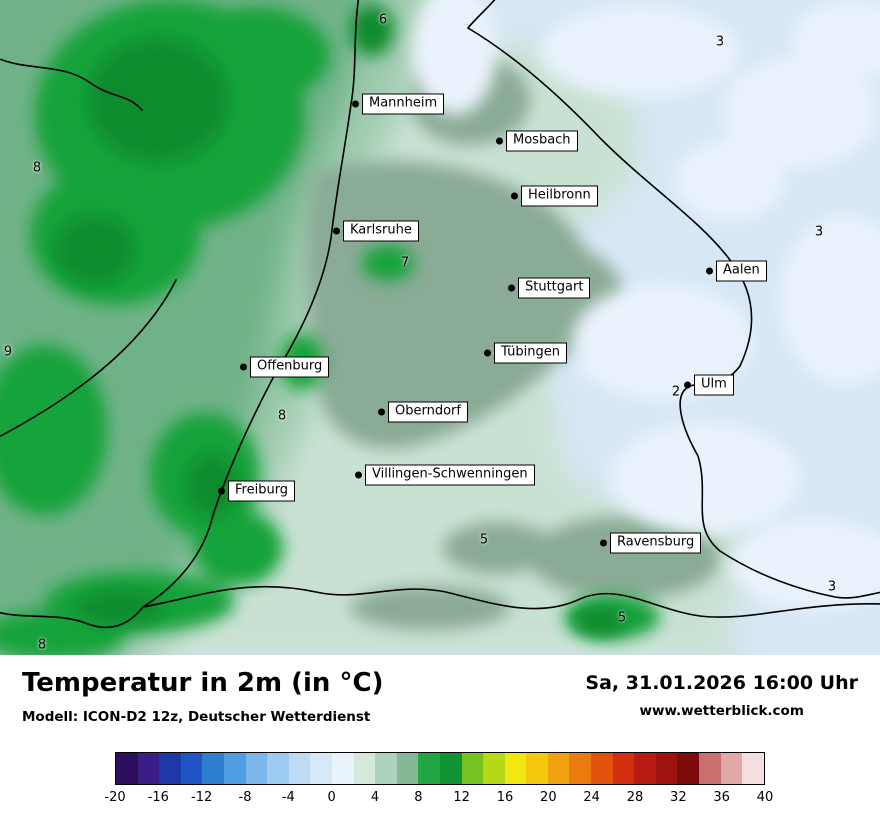 This screenshot has width=880, height=830. What do you see at coordinates (721, 797) in the screenshot?
I see `legend-tick-label: 36` at bounding box center [721, 797].